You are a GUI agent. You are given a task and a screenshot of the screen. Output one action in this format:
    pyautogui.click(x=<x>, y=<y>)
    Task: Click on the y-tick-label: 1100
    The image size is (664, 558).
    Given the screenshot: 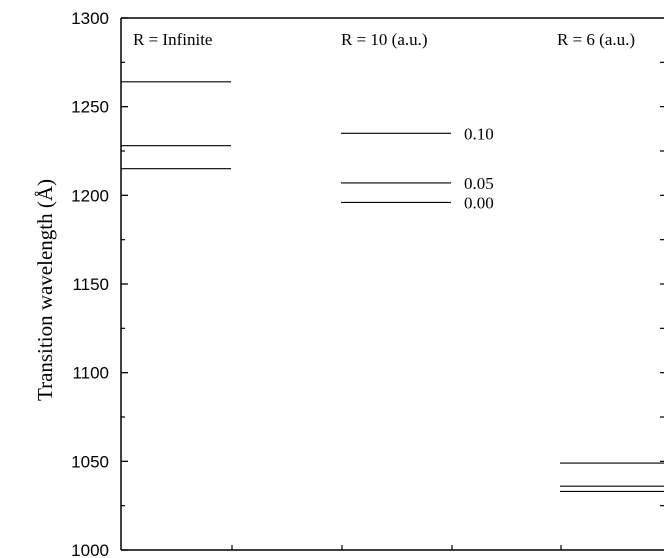 What is the action you would take?
    pyautogui.click(x=90, y=373)
    